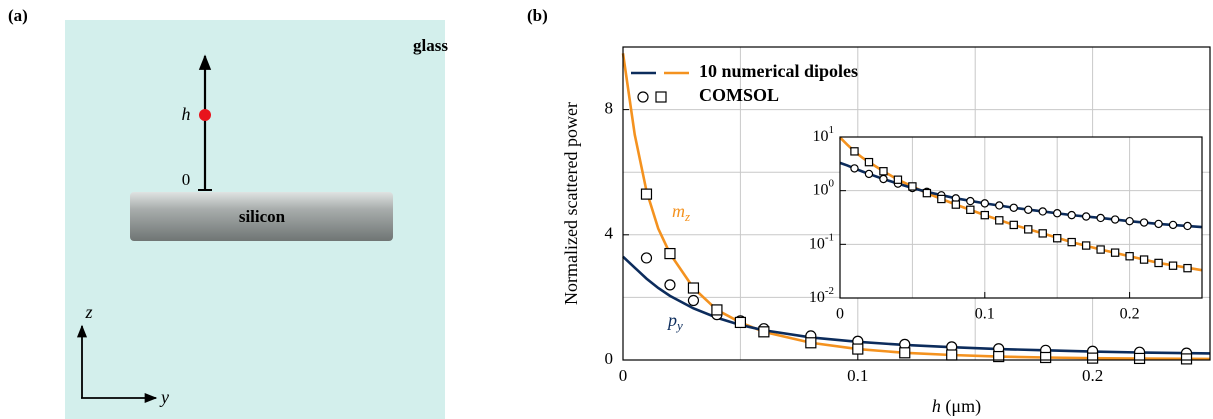 This screenshot has width=1213, height=419. What do you see at coordinates (537, 15) in the screenshot?
I see `panel-label: (b)` at bounding box center [537, 15].